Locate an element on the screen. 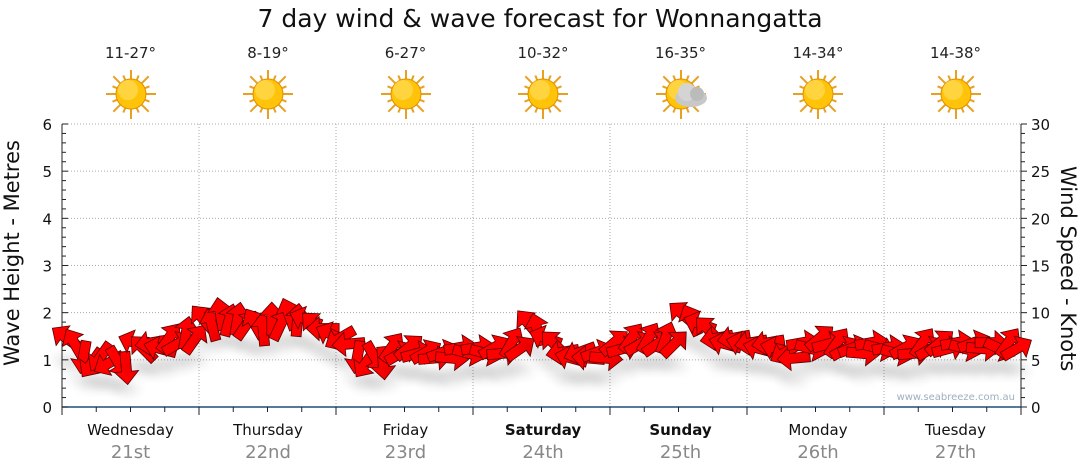  right-tick-label: 20 is located at coordinates (1040, 219).